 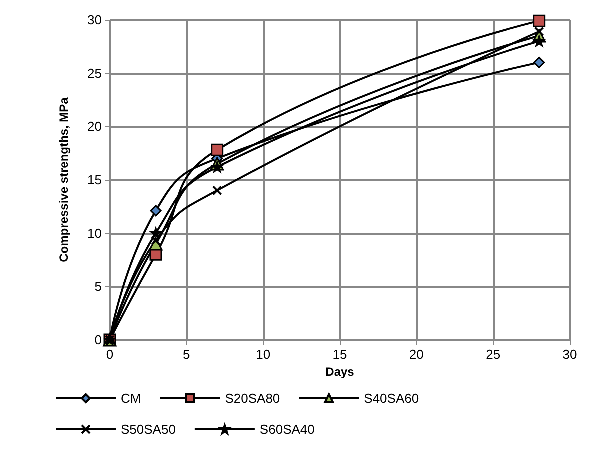 What do you see at coordinates (186, 354) in the screenshot?
I see `x-tick-label: 5` at bounding box center [186, 354].